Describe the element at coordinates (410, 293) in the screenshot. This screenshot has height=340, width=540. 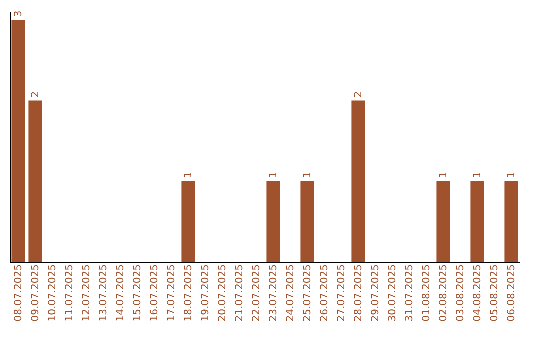
I see `x-tick-label: 31.07.2025` at that location.